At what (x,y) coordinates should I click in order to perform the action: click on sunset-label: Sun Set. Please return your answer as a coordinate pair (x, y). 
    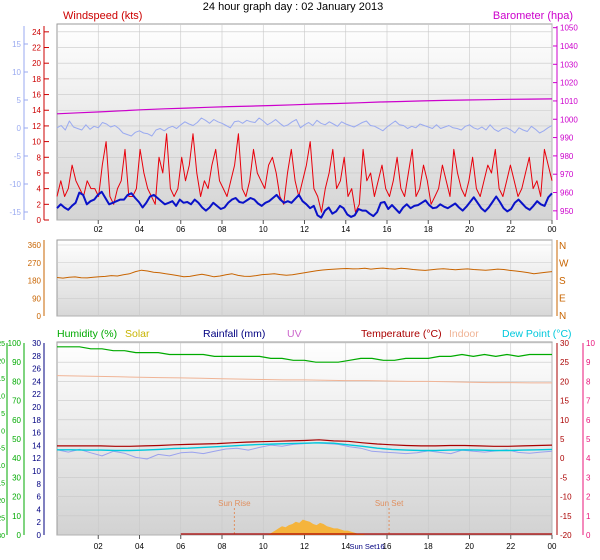
    Looking at the image, I should click on (389, 503).